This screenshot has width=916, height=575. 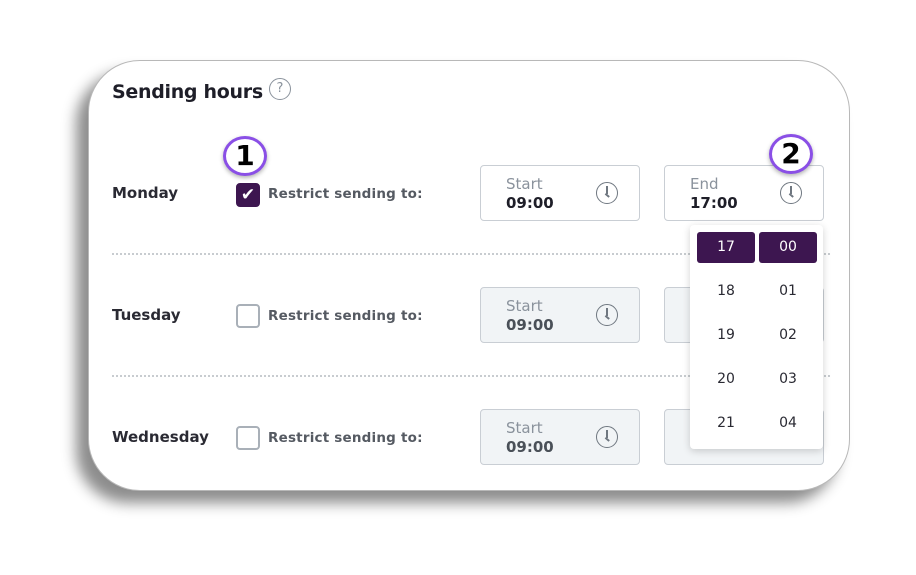 I want to click on monday-restrict-checkbox: ✔, so click(x=248, y=195).